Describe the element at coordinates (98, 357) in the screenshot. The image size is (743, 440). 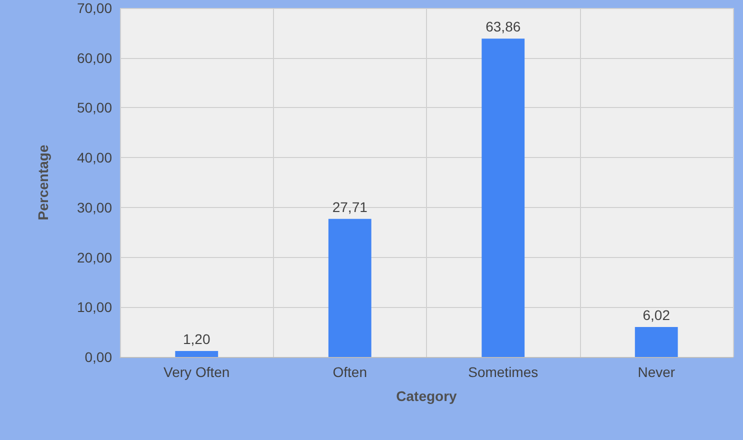
I see `y-tick-label: 0,00` at that location.